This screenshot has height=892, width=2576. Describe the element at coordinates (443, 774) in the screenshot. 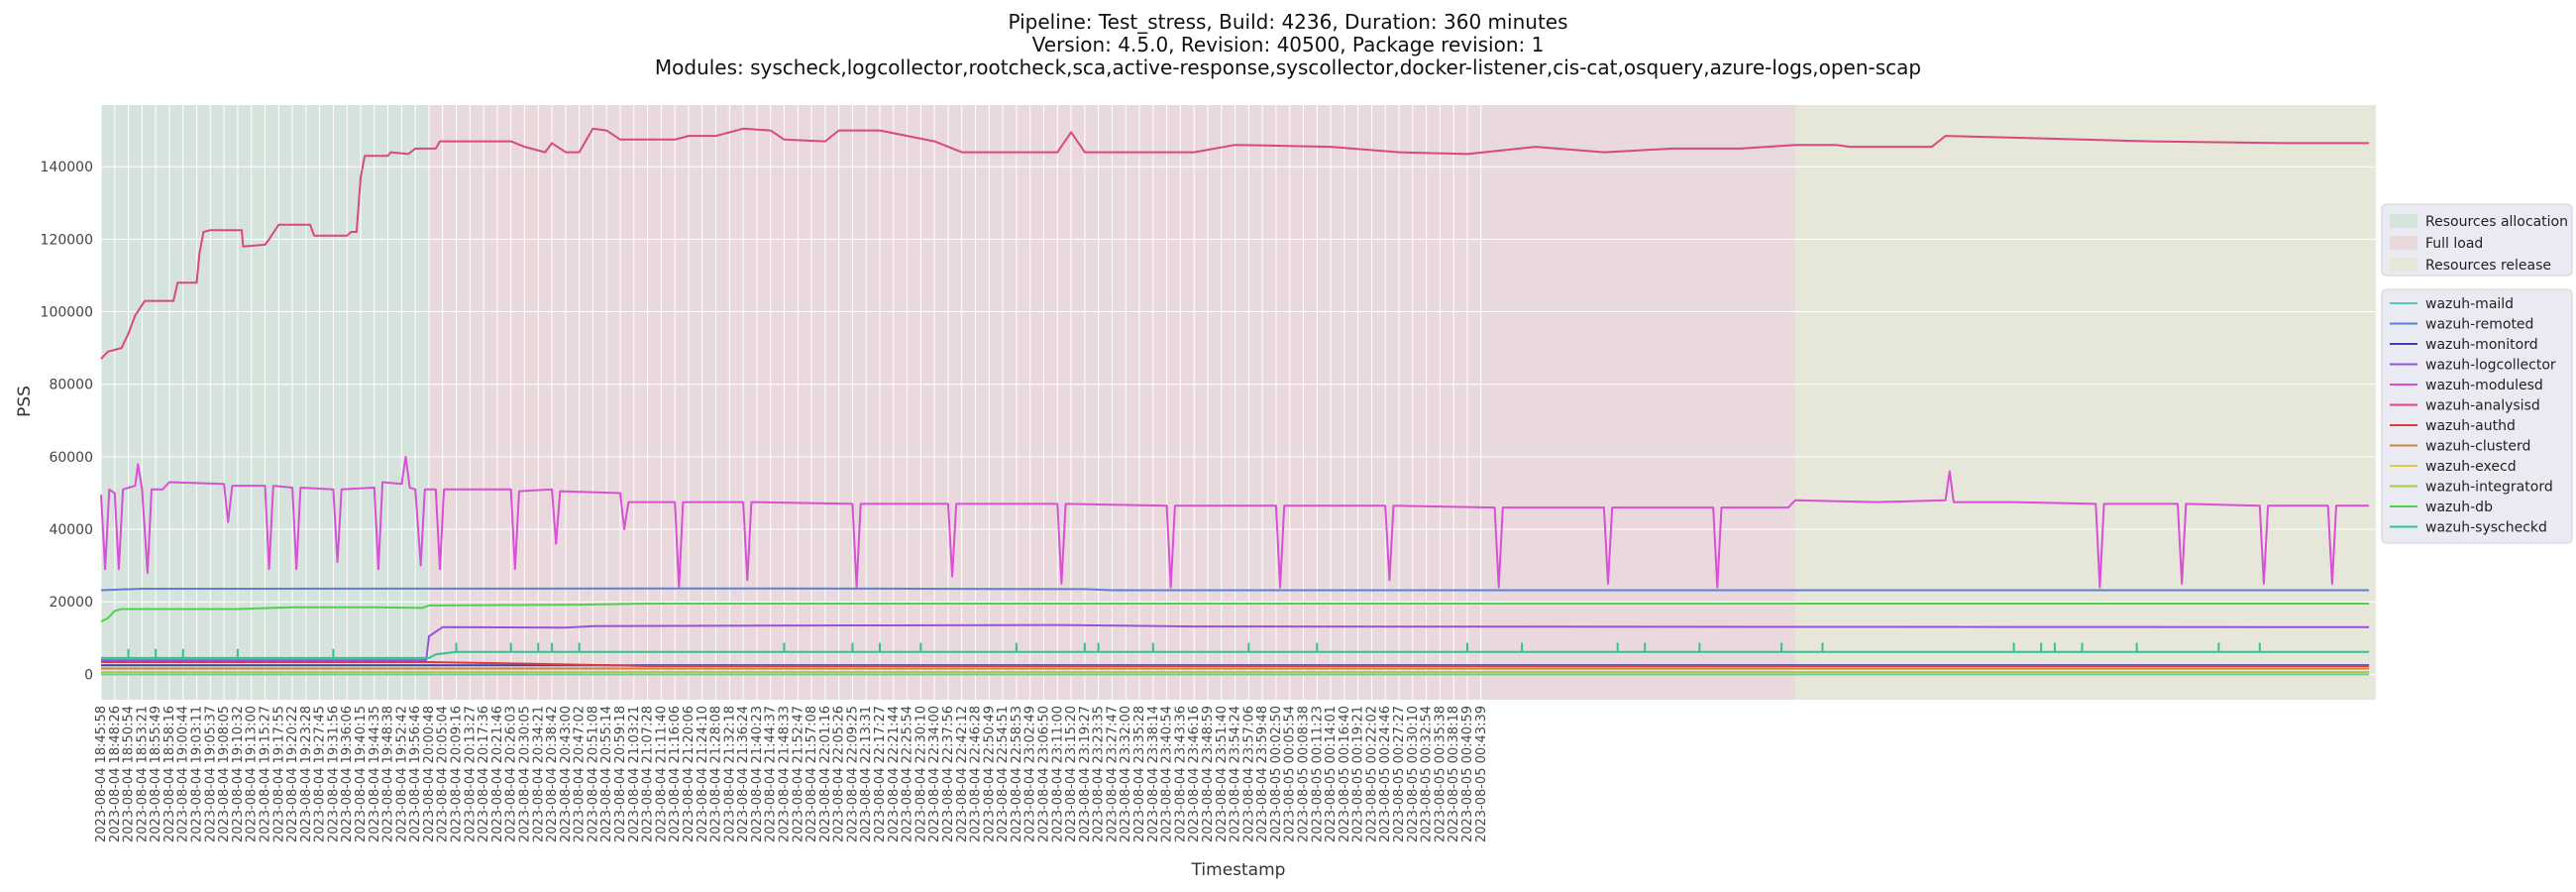

I see `x-tick-label: 2023-08-04 20:05:04` at that location.